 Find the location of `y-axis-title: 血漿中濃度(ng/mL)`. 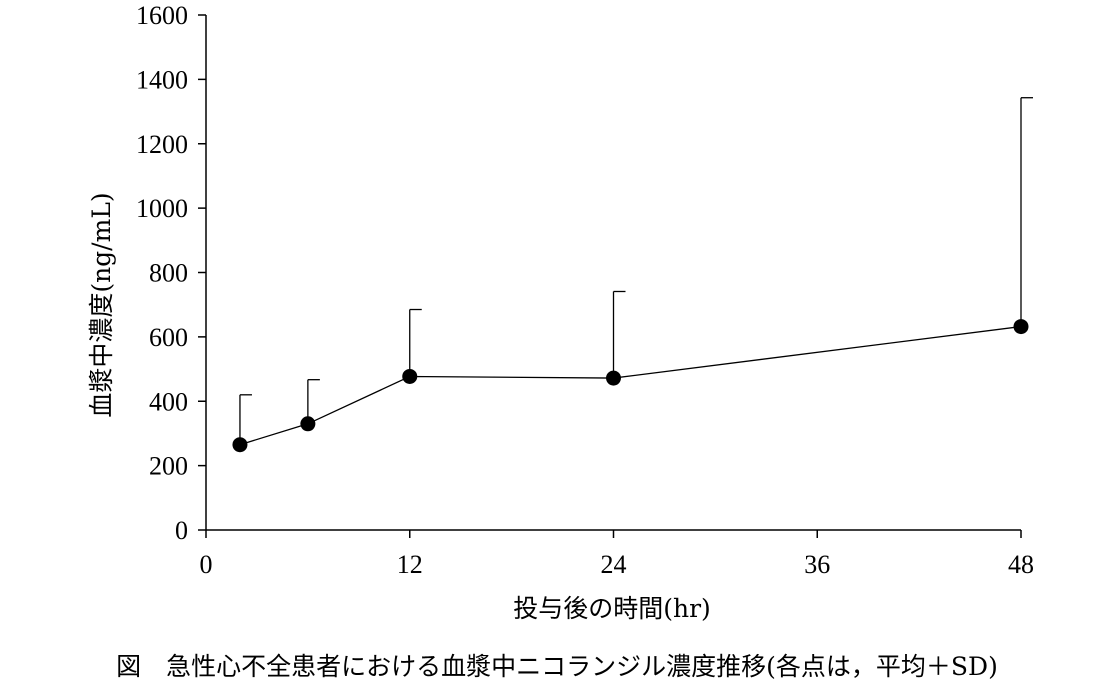

y-axis-title: 血漿中濃度(ng/mL) is located at coordinates (101, 304).